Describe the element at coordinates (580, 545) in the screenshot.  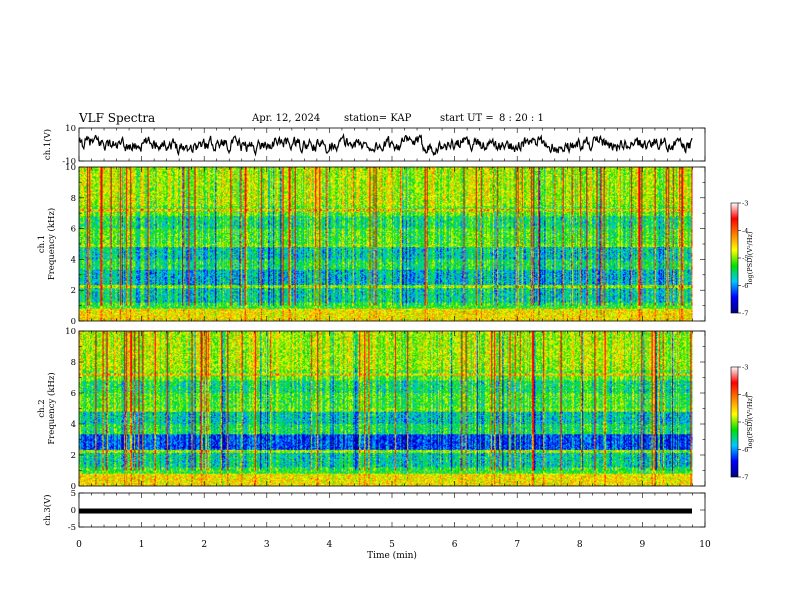
I see `x-tick-label: 8` at that location.